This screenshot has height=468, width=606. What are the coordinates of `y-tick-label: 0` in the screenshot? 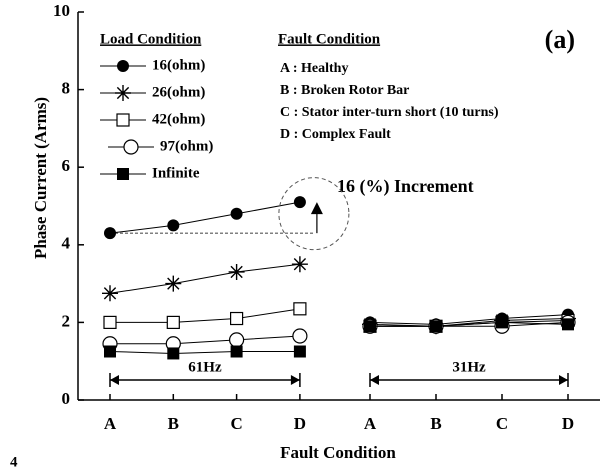 It's located at (66, 398).